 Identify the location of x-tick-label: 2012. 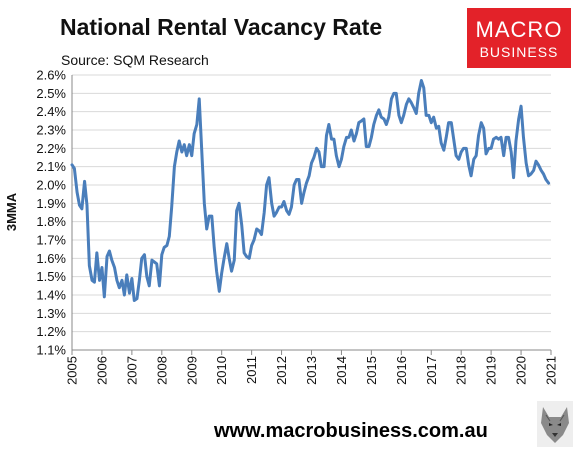
(281, 370).